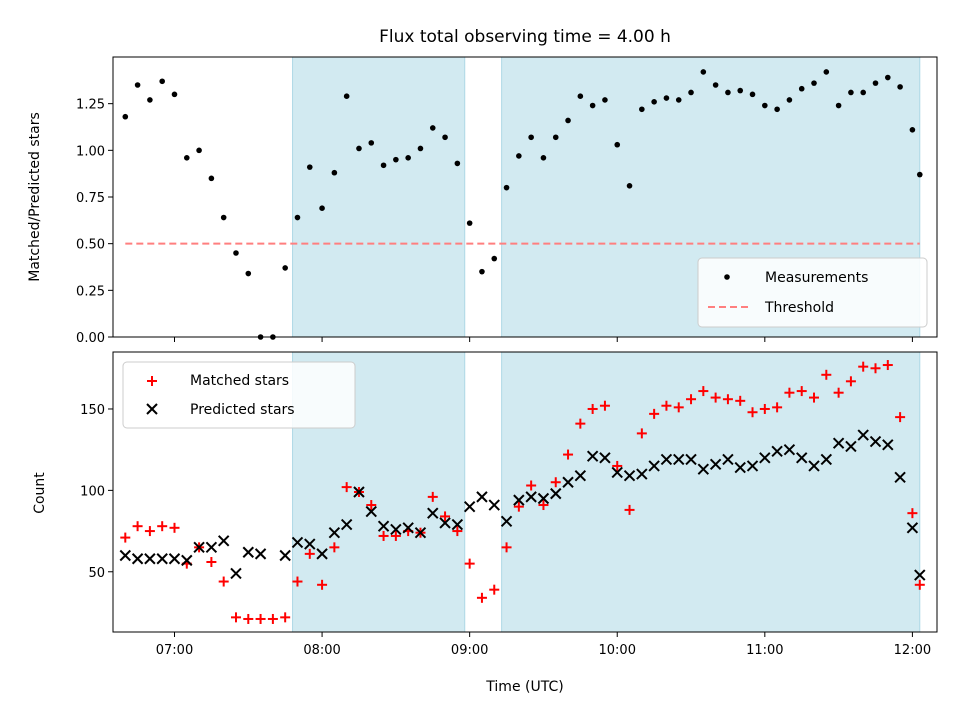 This screenshot has height=720, width=960. Describe the element at coordinates (242, 410) in the screenshot. I see `legend-predicted-label: Predicted stars` at that location.